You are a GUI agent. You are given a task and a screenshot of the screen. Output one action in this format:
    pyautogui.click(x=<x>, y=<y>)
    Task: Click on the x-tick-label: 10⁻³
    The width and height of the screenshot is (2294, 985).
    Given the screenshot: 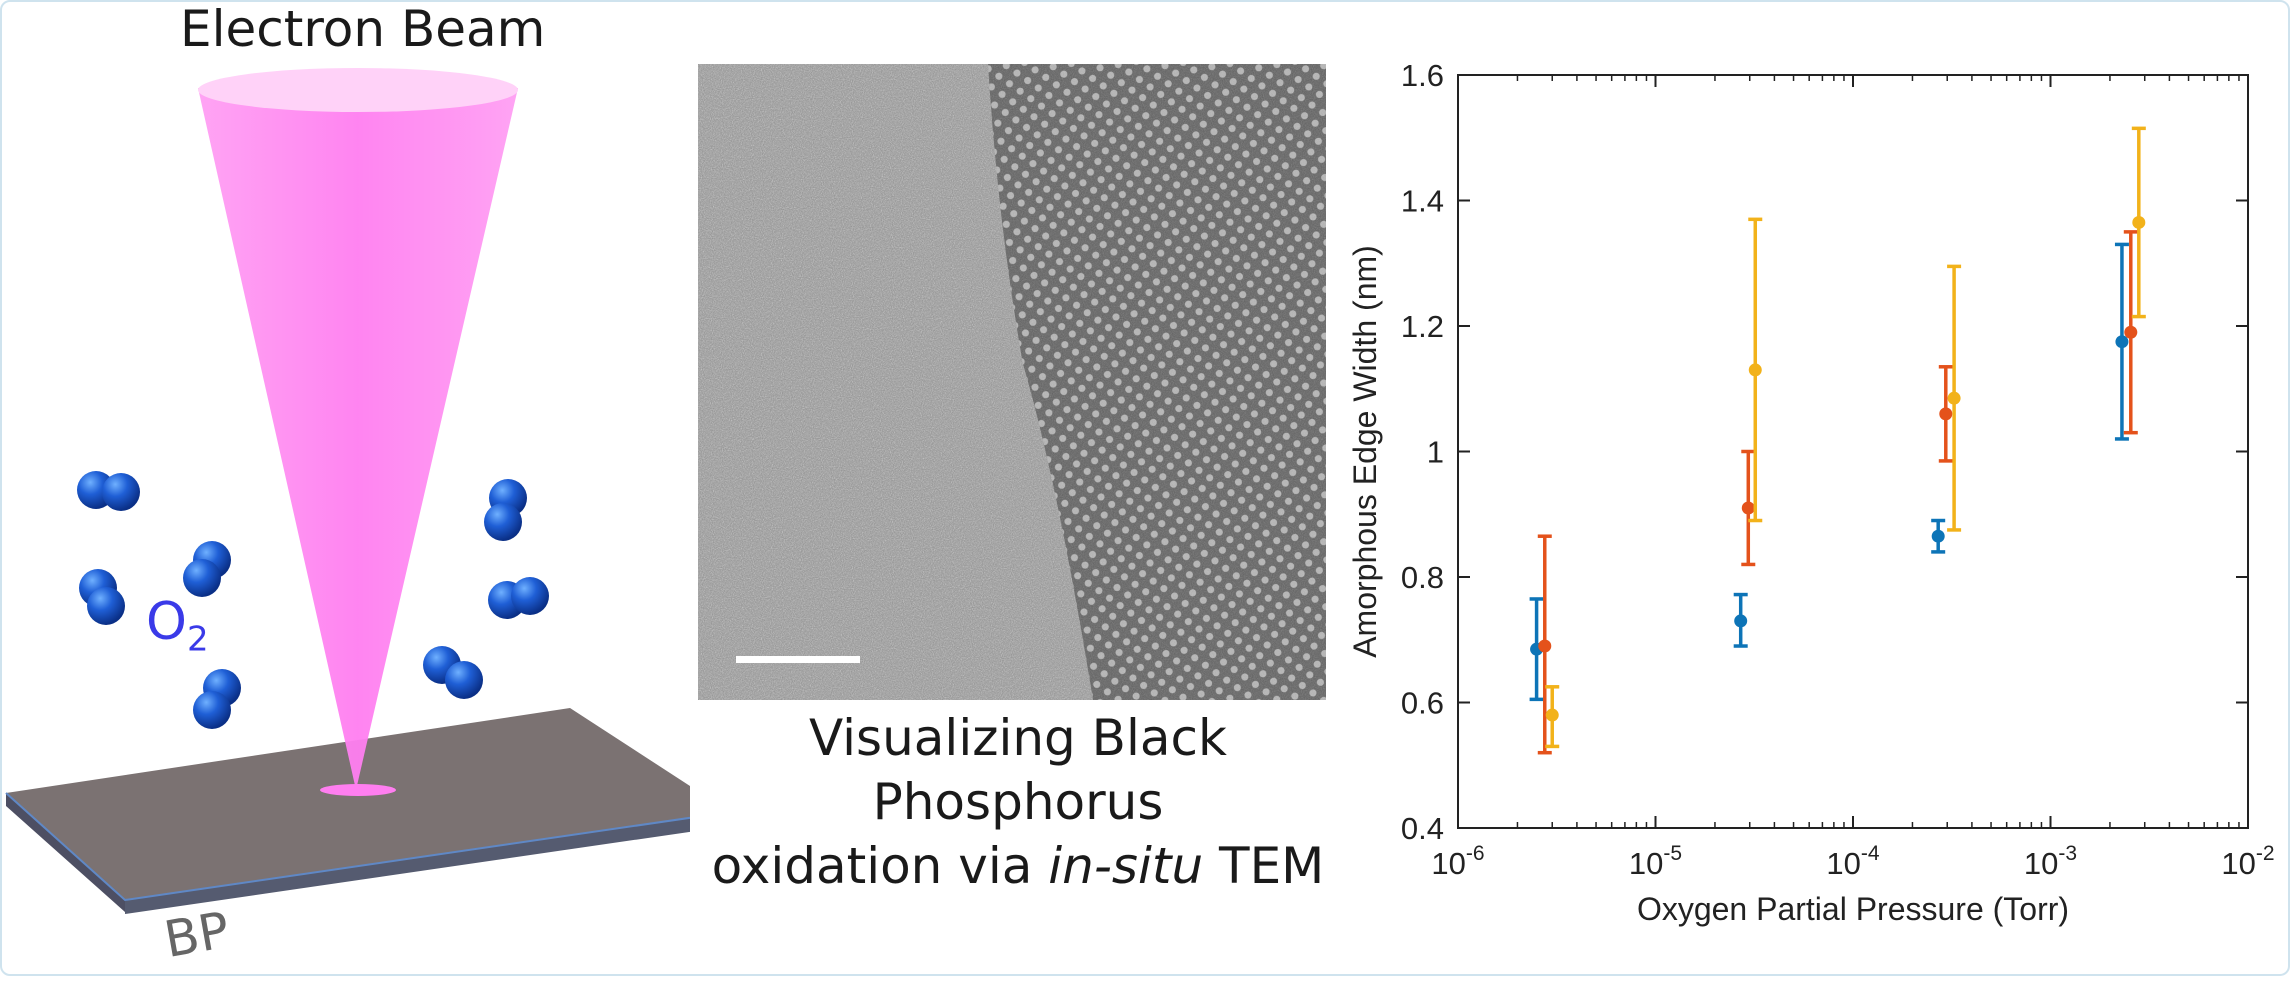 What is the action you would take?
    pyautogui.click(x=2050, y=861)
    